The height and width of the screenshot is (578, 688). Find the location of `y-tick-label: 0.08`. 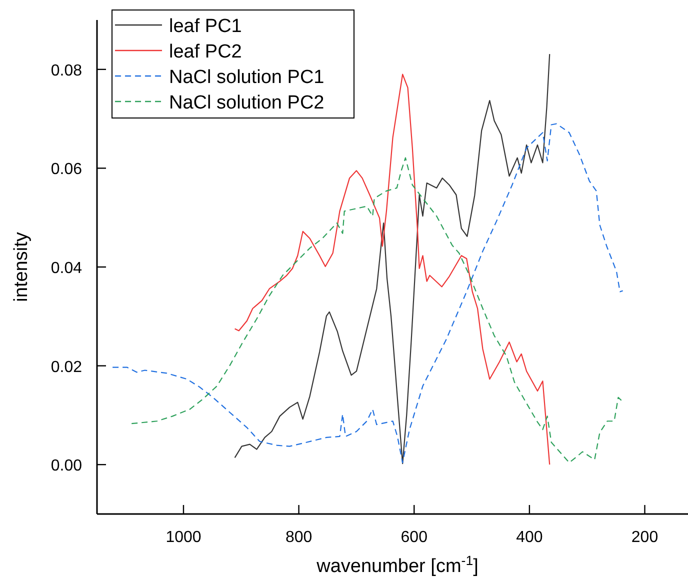

y-tick-label: 0.08 is located at coordinates (66, 71).